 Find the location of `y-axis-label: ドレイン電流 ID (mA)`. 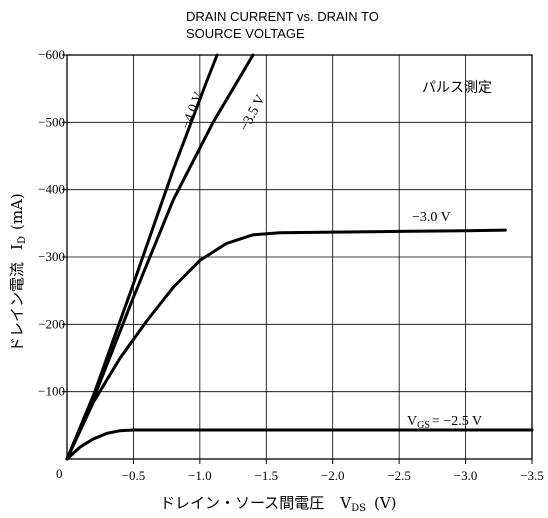

y-axis-label: ドレイン電流 ID (mA) is located at coordinates (18, 272).